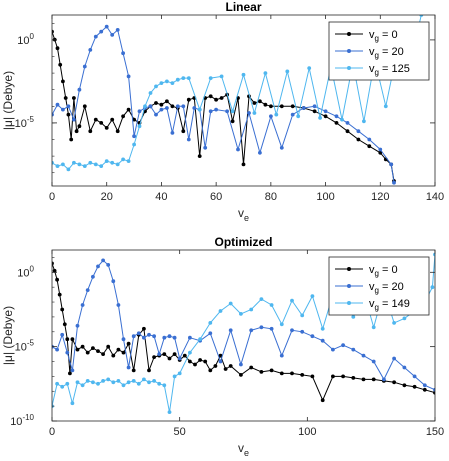 The image size is (449, 461). I want to click on x-axis-label: ve, so click(243, 214).